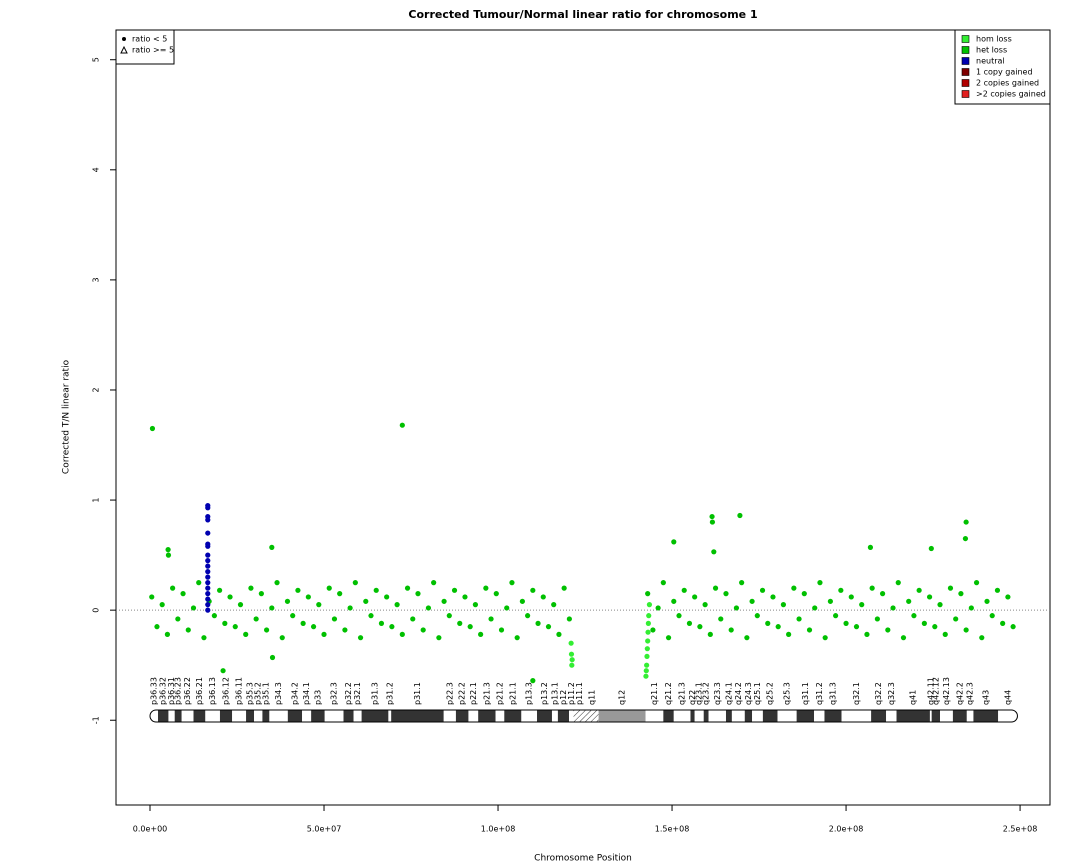  Describe the element at coordinates (473, 693) in the screenshot. I see `band-label: p22.1` at that location.